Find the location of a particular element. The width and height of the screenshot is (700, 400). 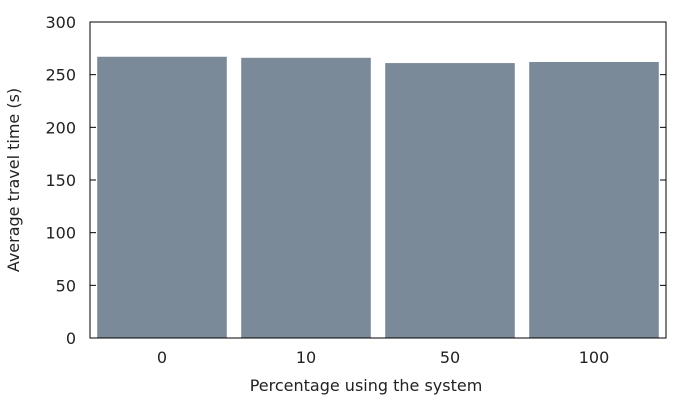

y-tick-label: 200 is located at coordinates (60, 127).